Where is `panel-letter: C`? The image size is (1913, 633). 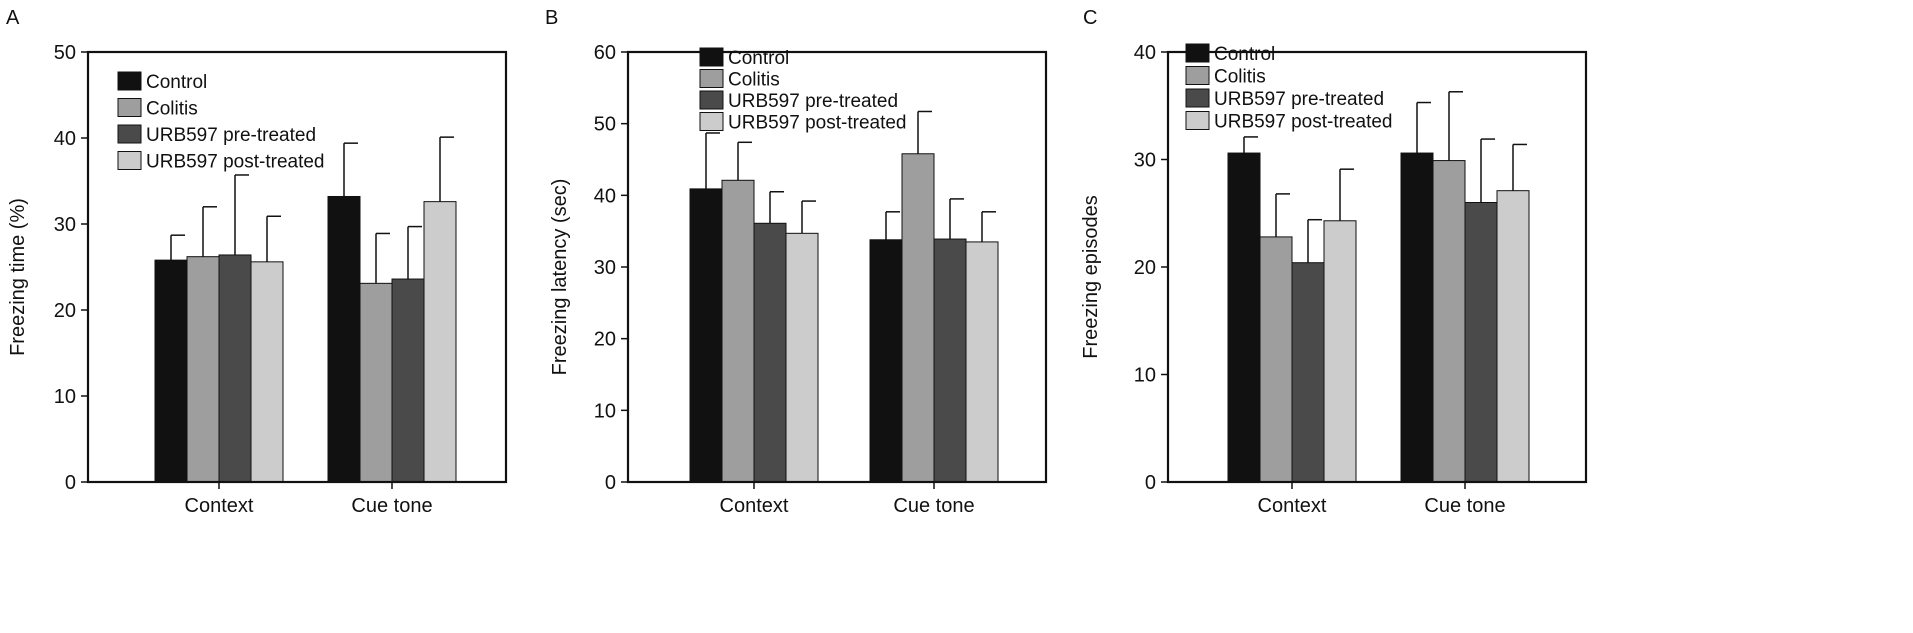
panel-letter: C is located at coordinates (1090, 18).